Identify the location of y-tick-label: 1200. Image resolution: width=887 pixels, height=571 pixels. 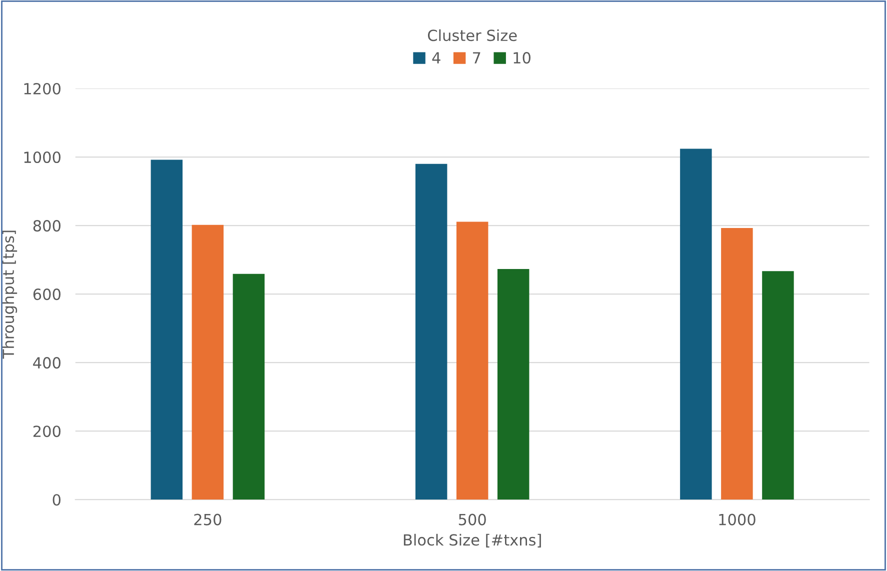
(42, 88).